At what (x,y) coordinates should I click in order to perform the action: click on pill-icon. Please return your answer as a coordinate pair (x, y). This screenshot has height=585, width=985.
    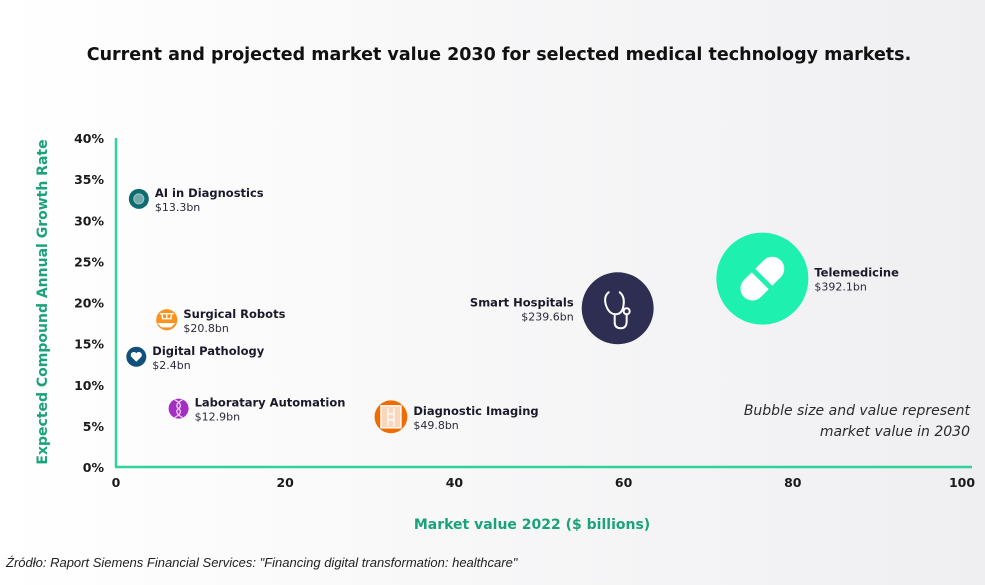
    Looking at the image, I should click on (762, 278).